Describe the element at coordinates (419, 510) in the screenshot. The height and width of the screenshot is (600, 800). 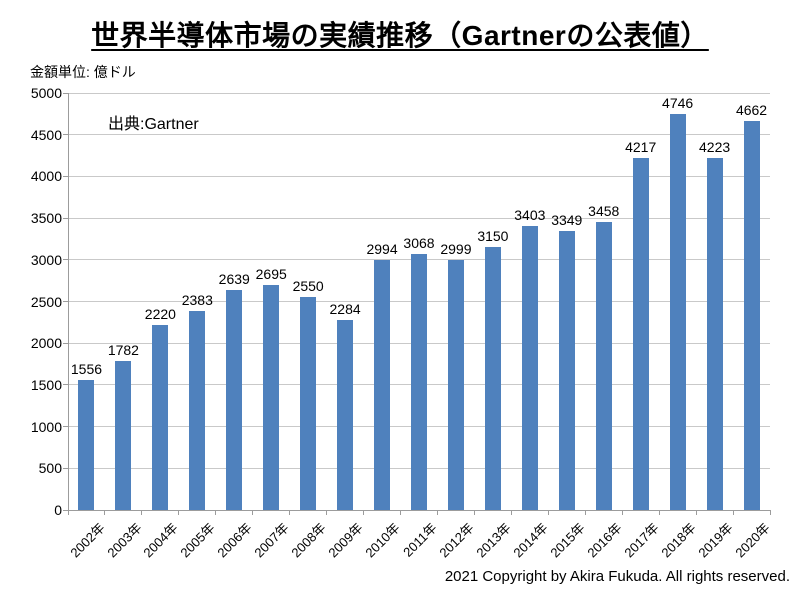
I see `x-axis-line` at that location.